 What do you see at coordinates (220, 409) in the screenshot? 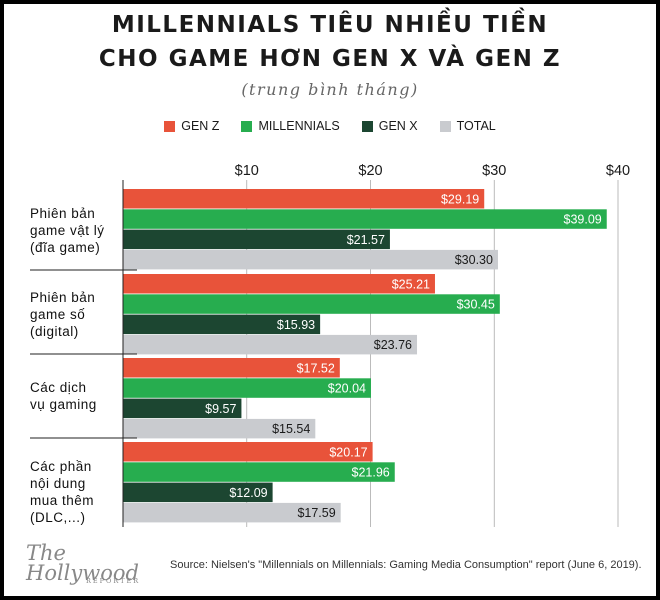
I see `value-label-gen-x-cat3: $9.57` at bounding box center [220, 409].